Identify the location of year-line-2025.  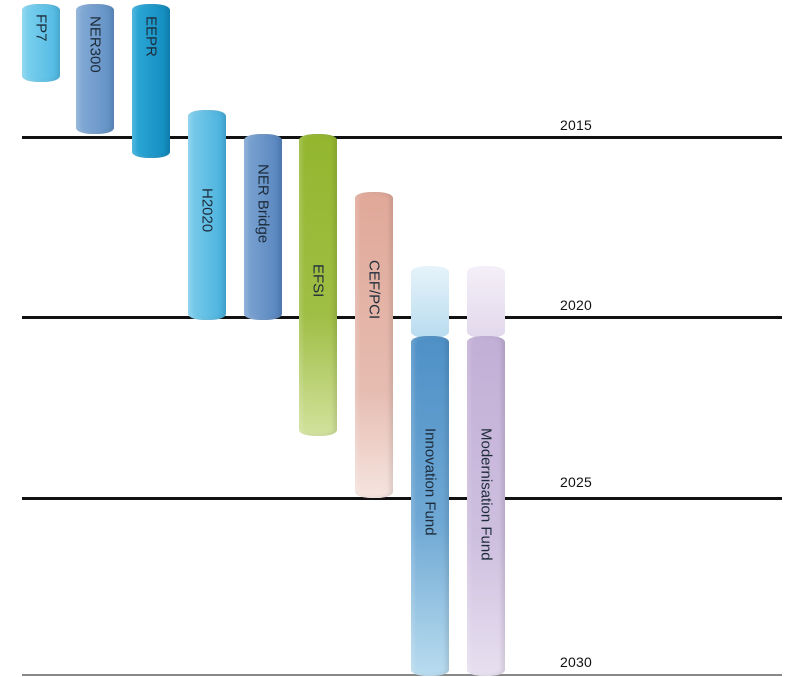
(402, 498).